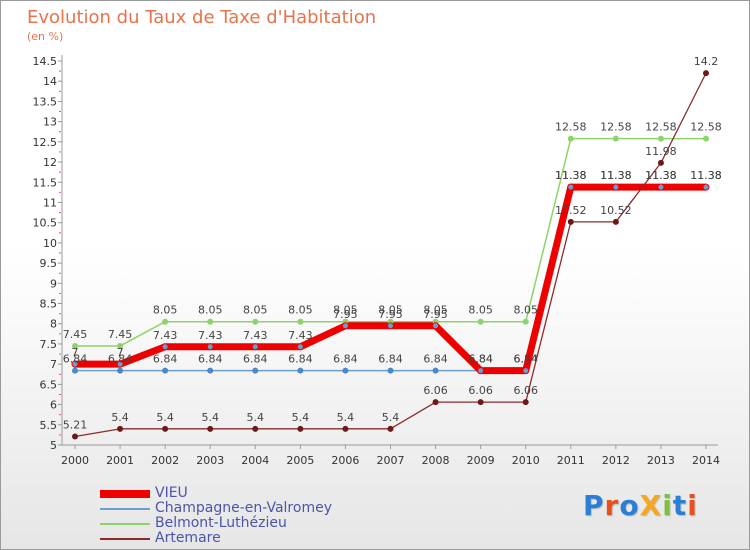  What do you see at coordinates (300, 460) in the screenshot?
I see `x-tick-label: 2005` at bounding box center [300, 460].